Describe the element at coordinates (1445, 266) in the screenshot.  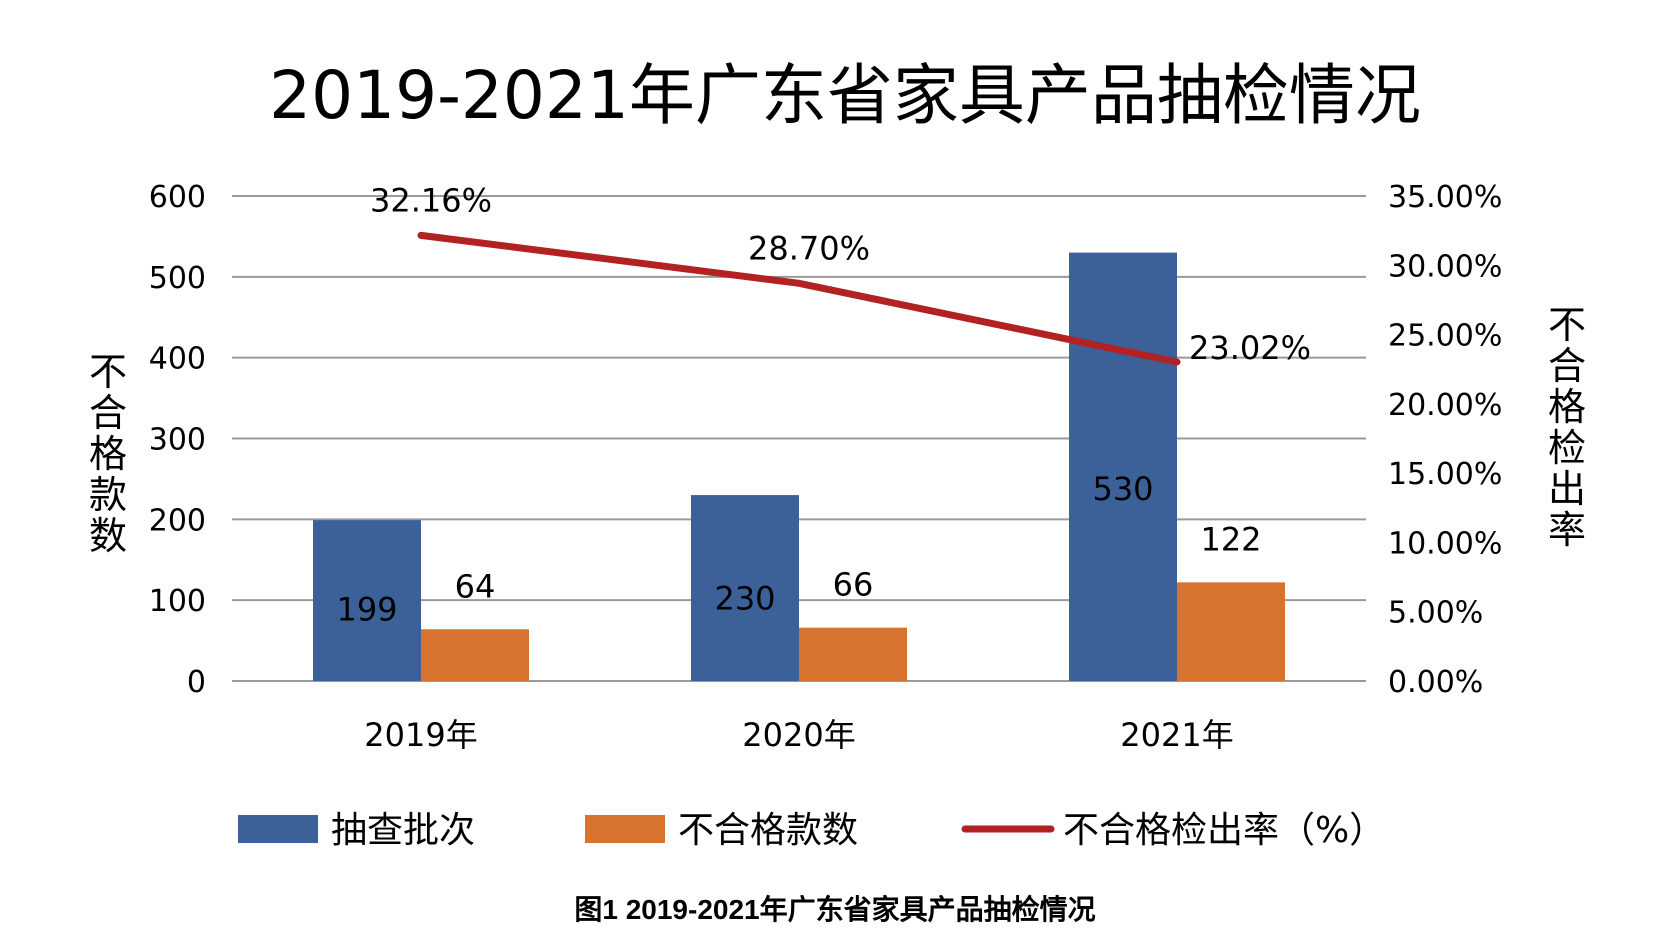
I see `right-tick-label: 30.00%` at that location.